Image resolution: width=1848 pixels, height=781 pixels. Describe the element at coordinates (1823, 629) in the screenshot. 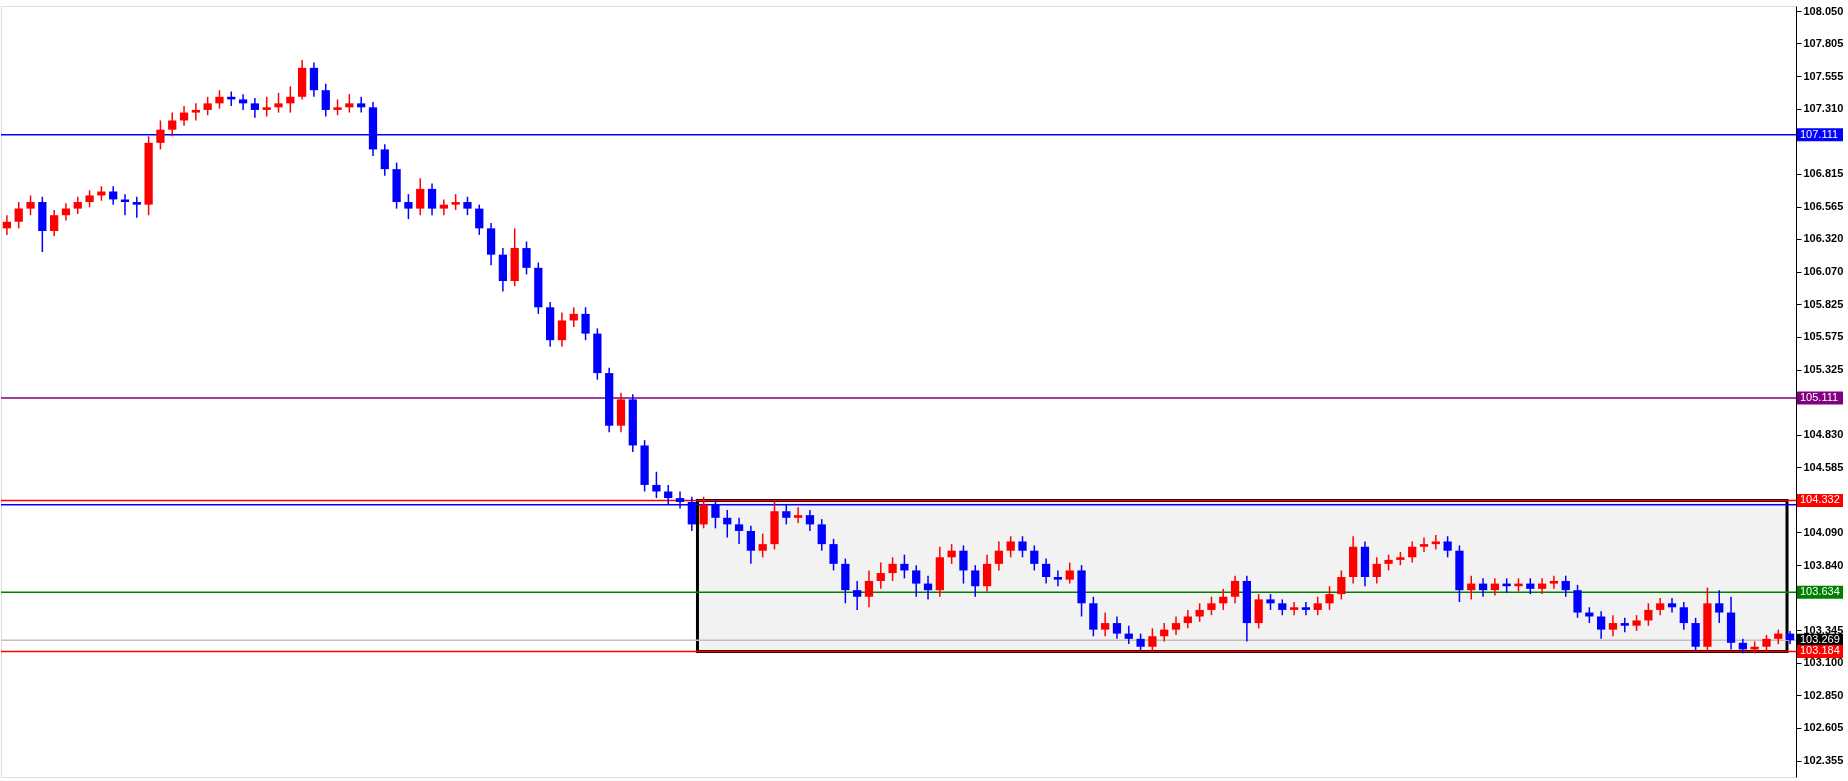

I see `y-tick-label: 103.345` at that location.